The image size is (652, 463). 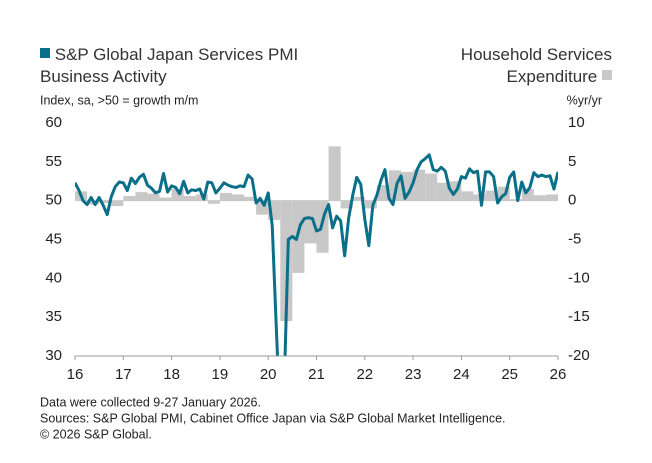 I want to click on y2-tick-label: -15, so click(x=579, y=316).